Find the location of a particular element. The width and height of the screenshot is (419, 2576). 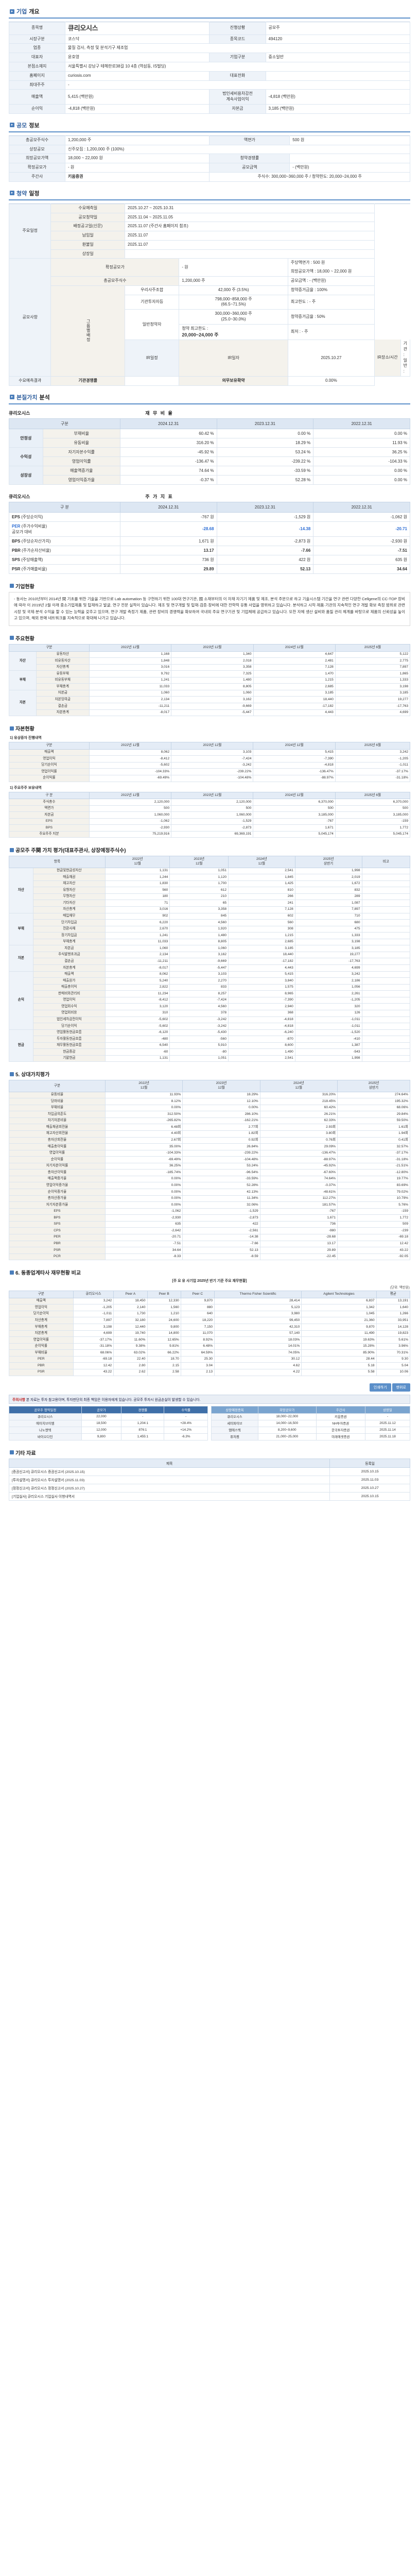

cell-value: 3,198 is located at coordinates (328, 942).